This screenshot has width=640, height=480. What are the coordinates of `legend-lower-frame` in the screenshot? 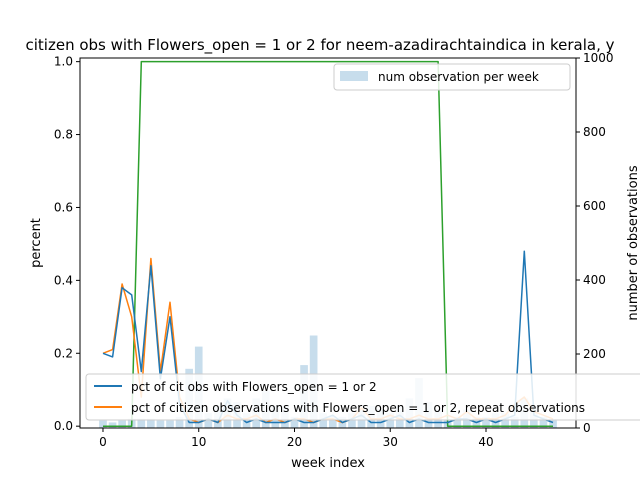 It's located at (362, 397).